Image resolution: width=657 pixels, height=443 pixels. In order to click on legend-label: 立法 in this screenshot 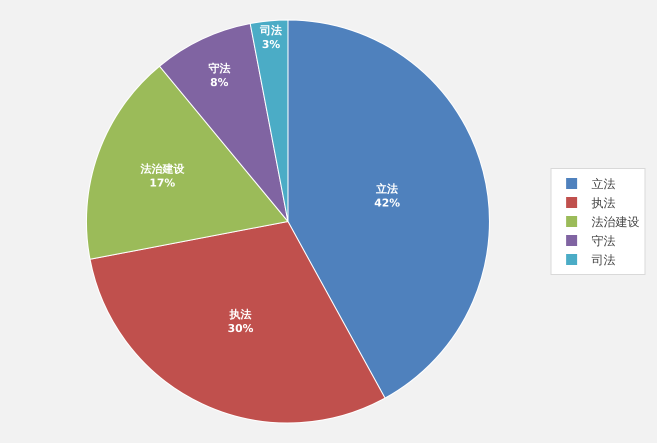, I will do `click(604, 184)`.